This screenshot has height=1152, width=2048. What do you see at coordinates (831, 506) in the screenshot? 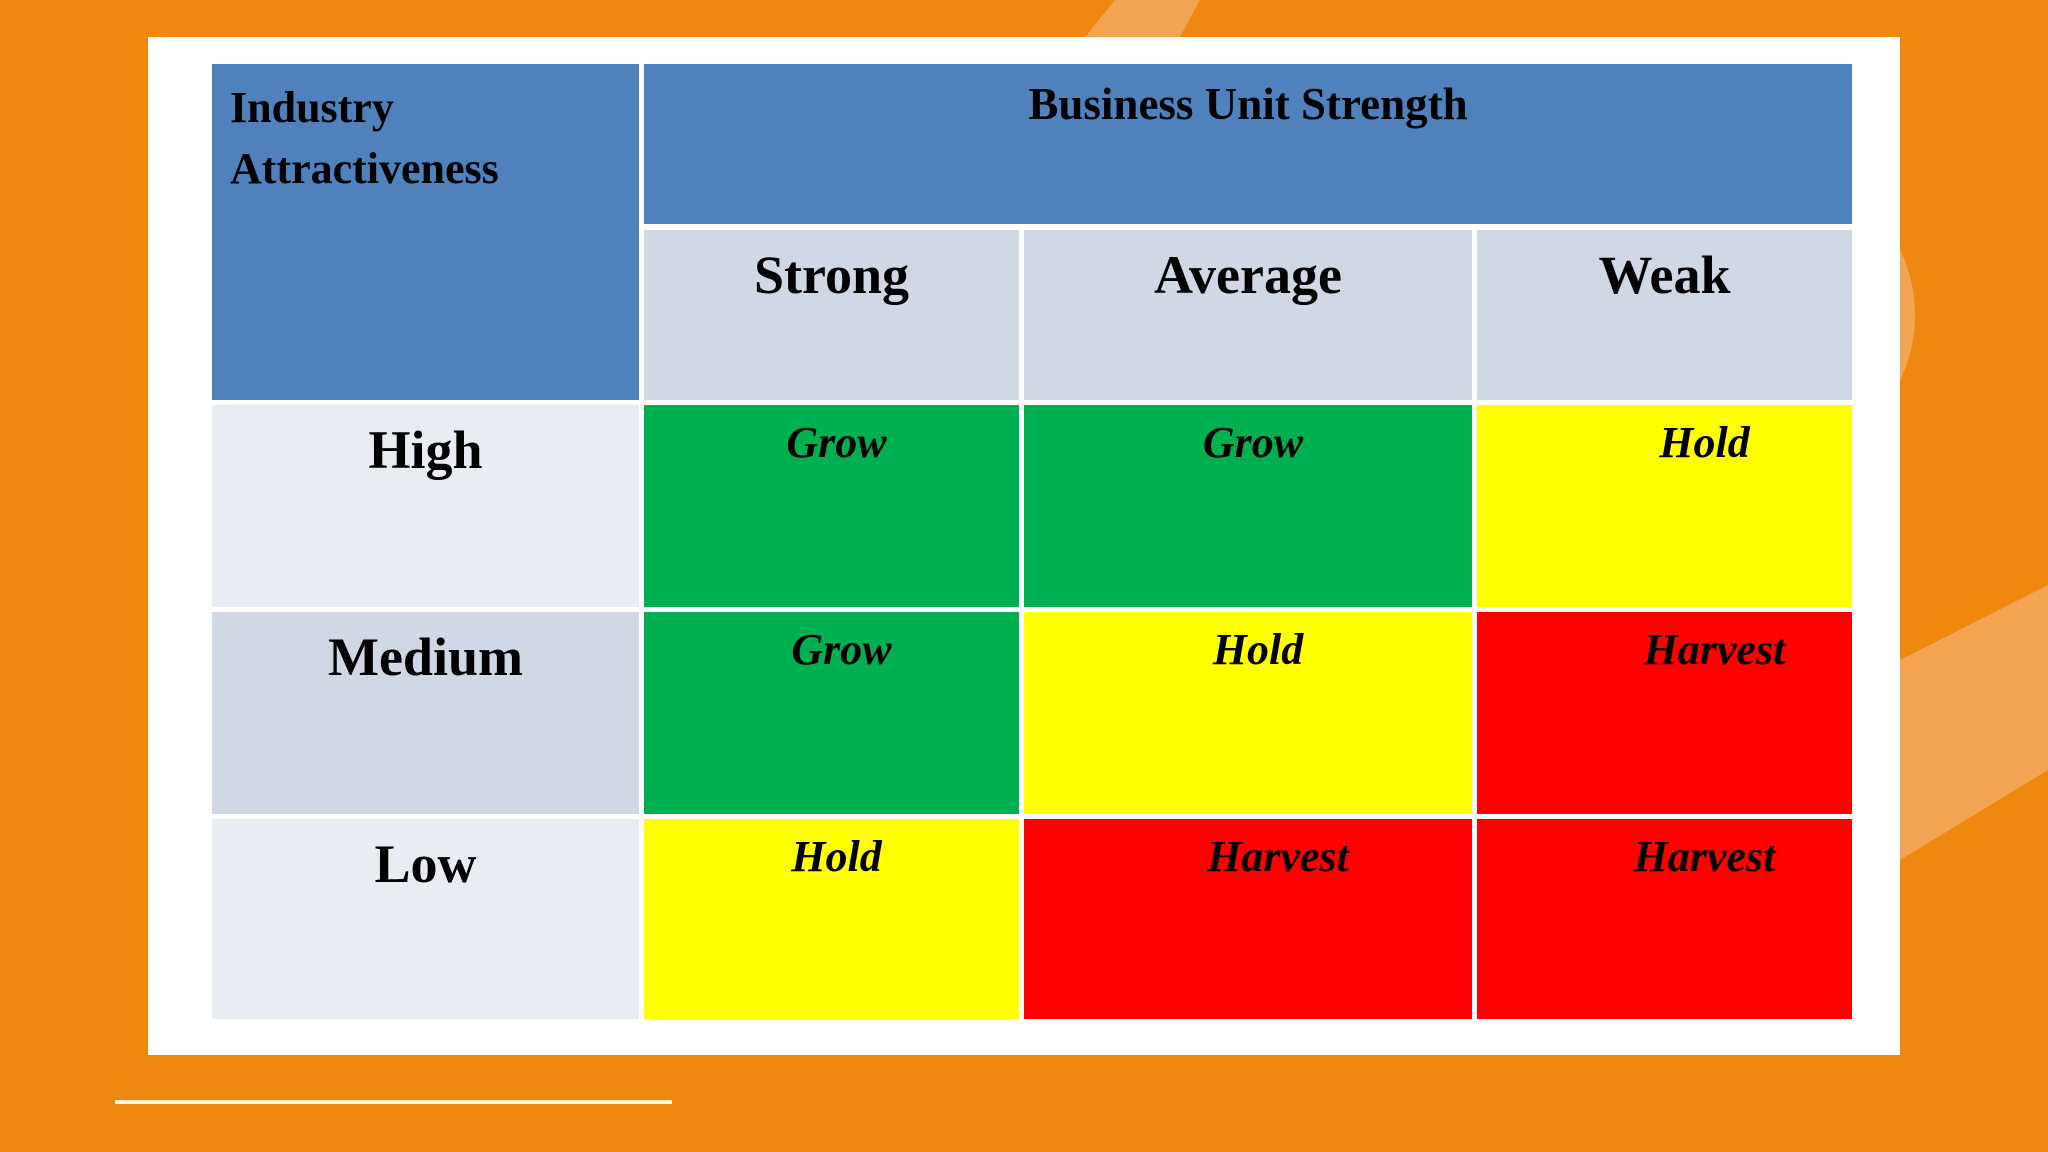
I see `cell-high-strong: Grow` at bounding box center [831, 506].